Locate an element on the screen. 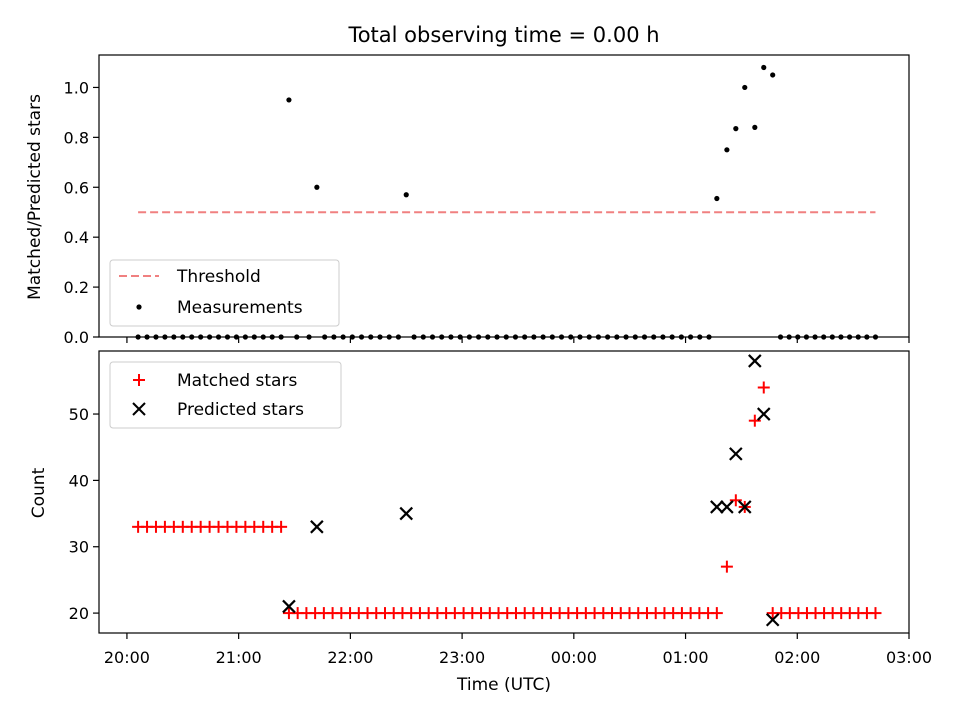 Image resolution: width=960 pixels, height=720 pixels. x-tick-label: 23:00 is located at coordinates (462, 657).